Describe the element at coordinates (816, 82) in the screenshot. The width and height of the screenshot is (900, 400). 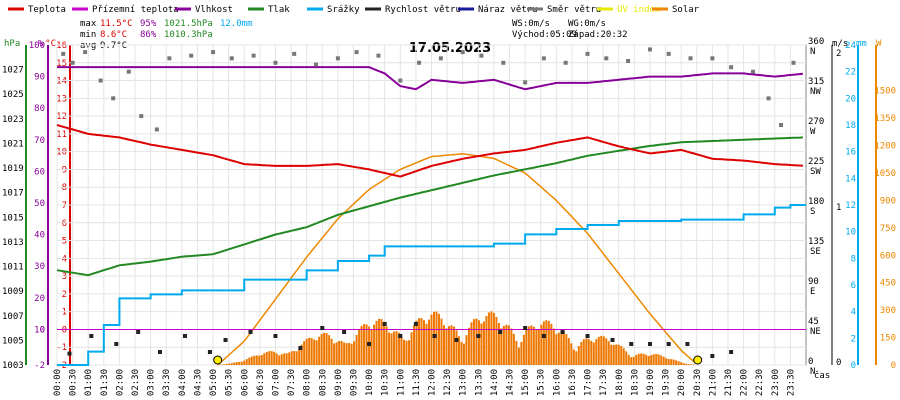
I see `winddir-tick-7: 315` at that location.